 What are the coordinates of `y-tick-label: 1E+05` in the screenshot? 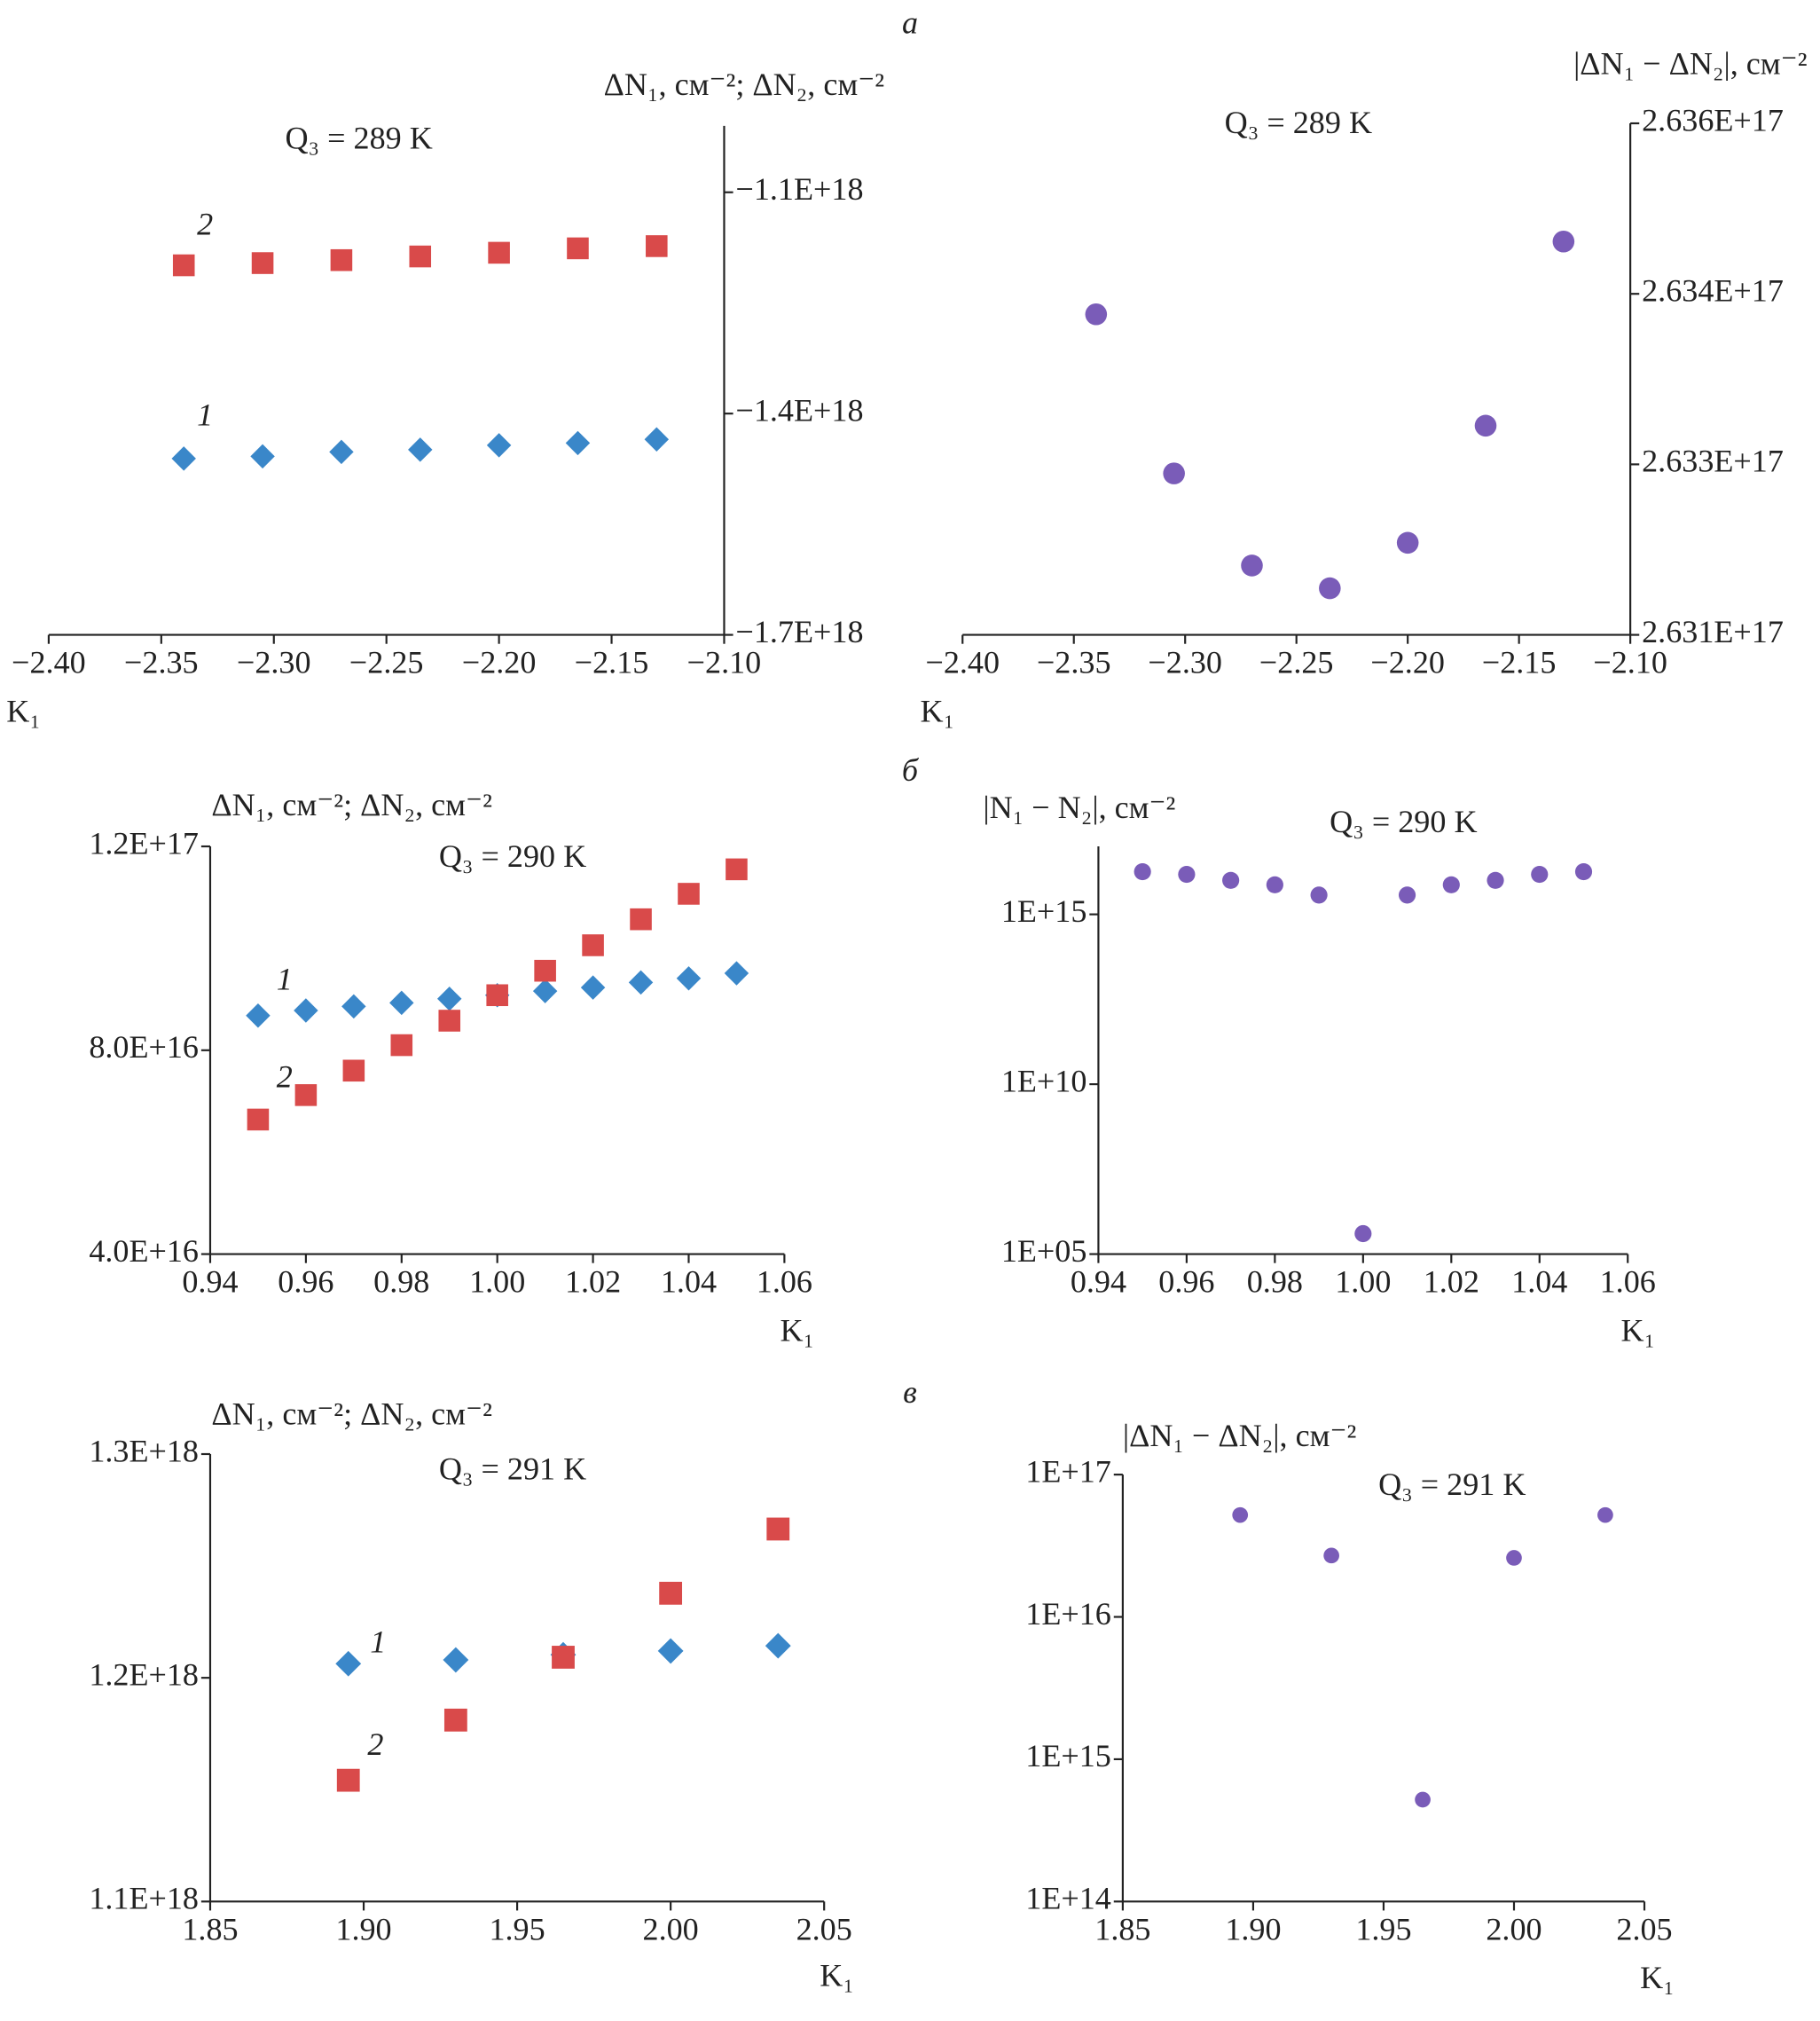 It's located at (1044, 1251).